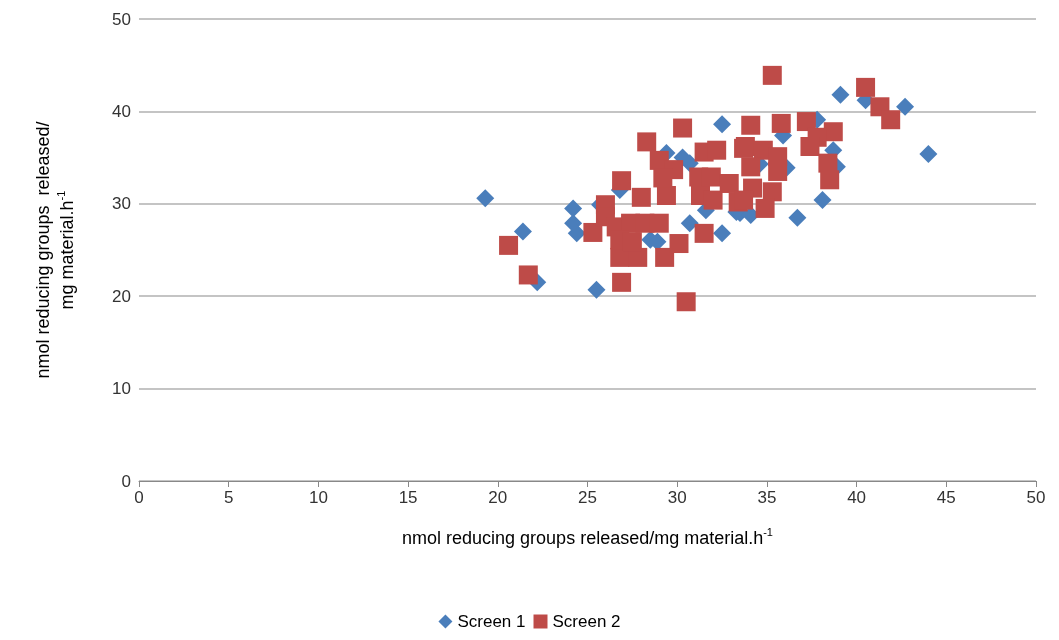 This screenshot has height=640, width=1059. What do you see at coordinates (587, 497) in the screenshot?
I see `x-tick-label: 25` at bounding box center [587, 497].